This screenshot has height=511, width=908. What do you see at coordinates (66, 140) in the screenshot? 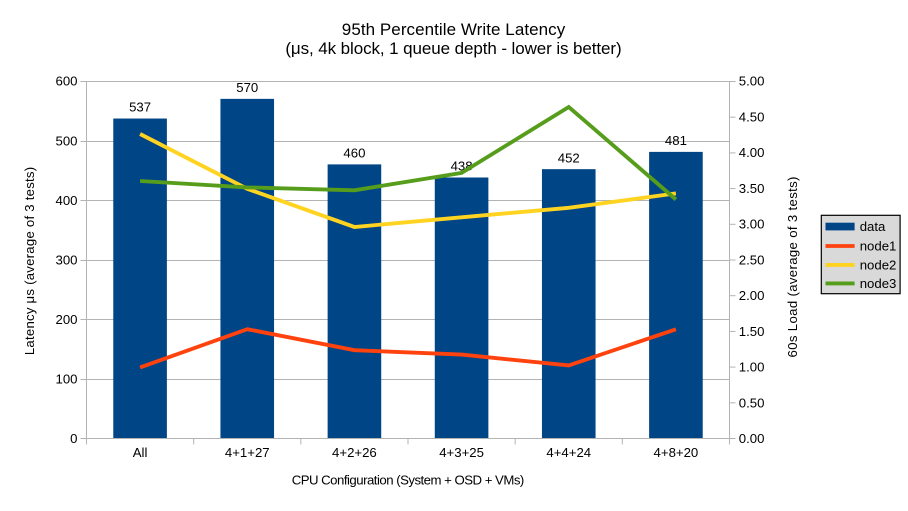
I see `svg-text: 500` at bounding box center [66, 140].